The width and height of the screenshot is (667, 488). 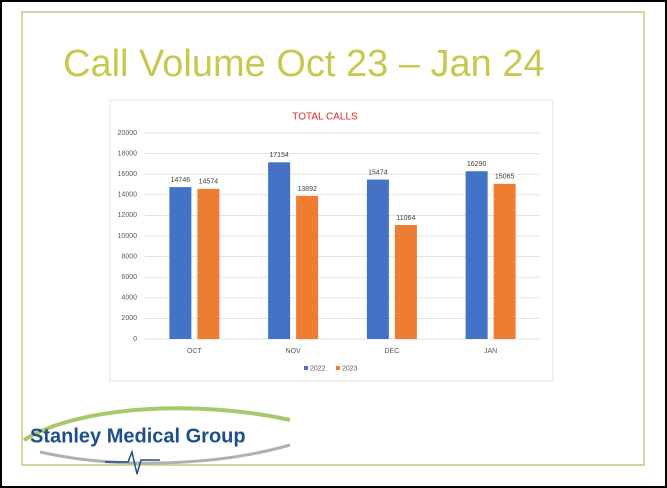 What do you see at coordinates (405, 218) in the screenshot?
I see `data-label: 11064` at bounding box center [405, 218].